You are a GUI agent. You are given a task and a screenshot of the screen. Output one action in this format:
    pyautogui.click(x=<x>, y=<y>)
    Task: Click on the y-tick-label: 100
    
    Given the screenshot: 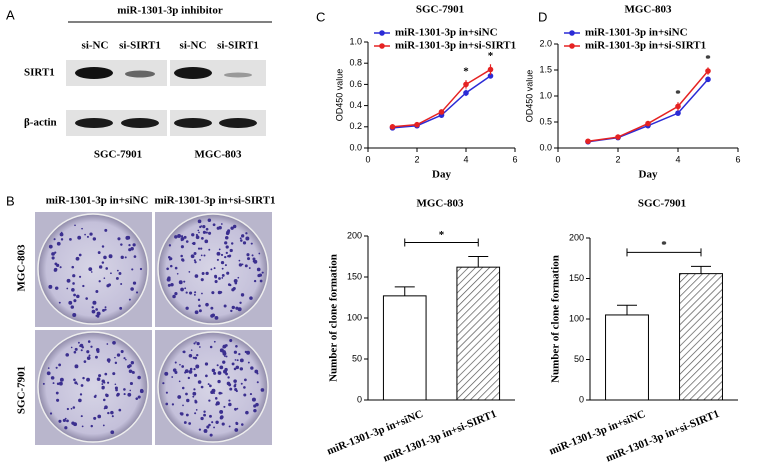 What is the action you would take?
    pyautogui.click(x=354, y=317)
    